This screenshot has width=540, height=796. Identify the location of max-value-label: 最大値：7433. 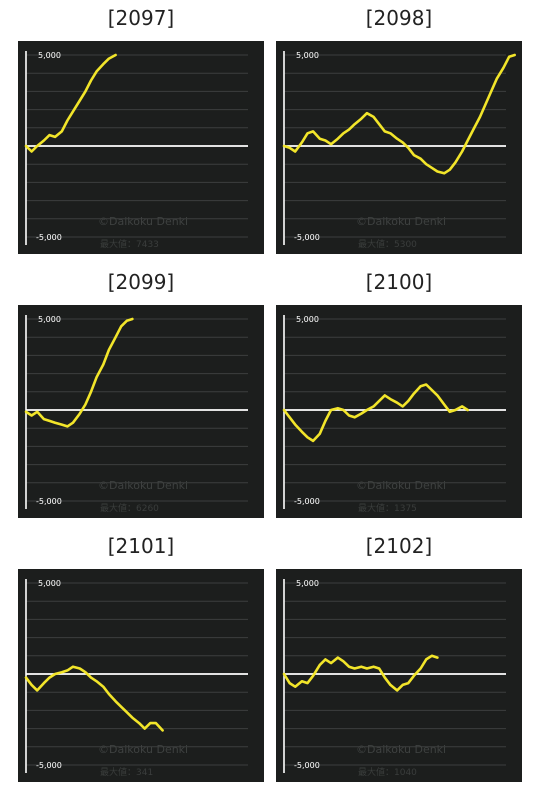
(129, 244).